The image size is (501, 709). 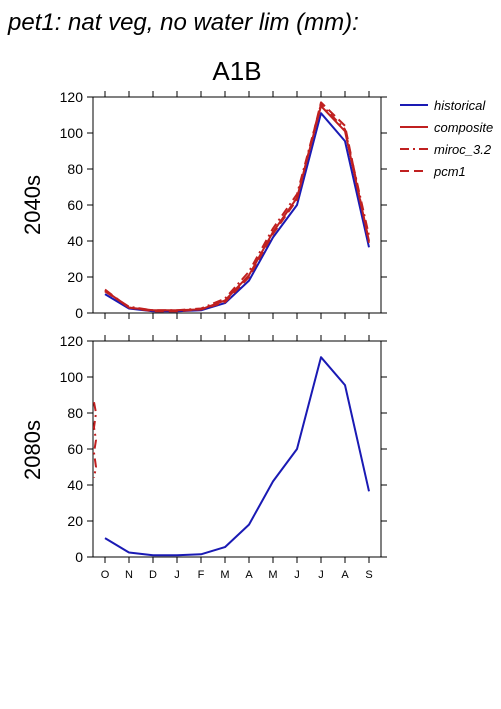 I want to click on x-tick-label-6: A, so click(x=249, y=575).